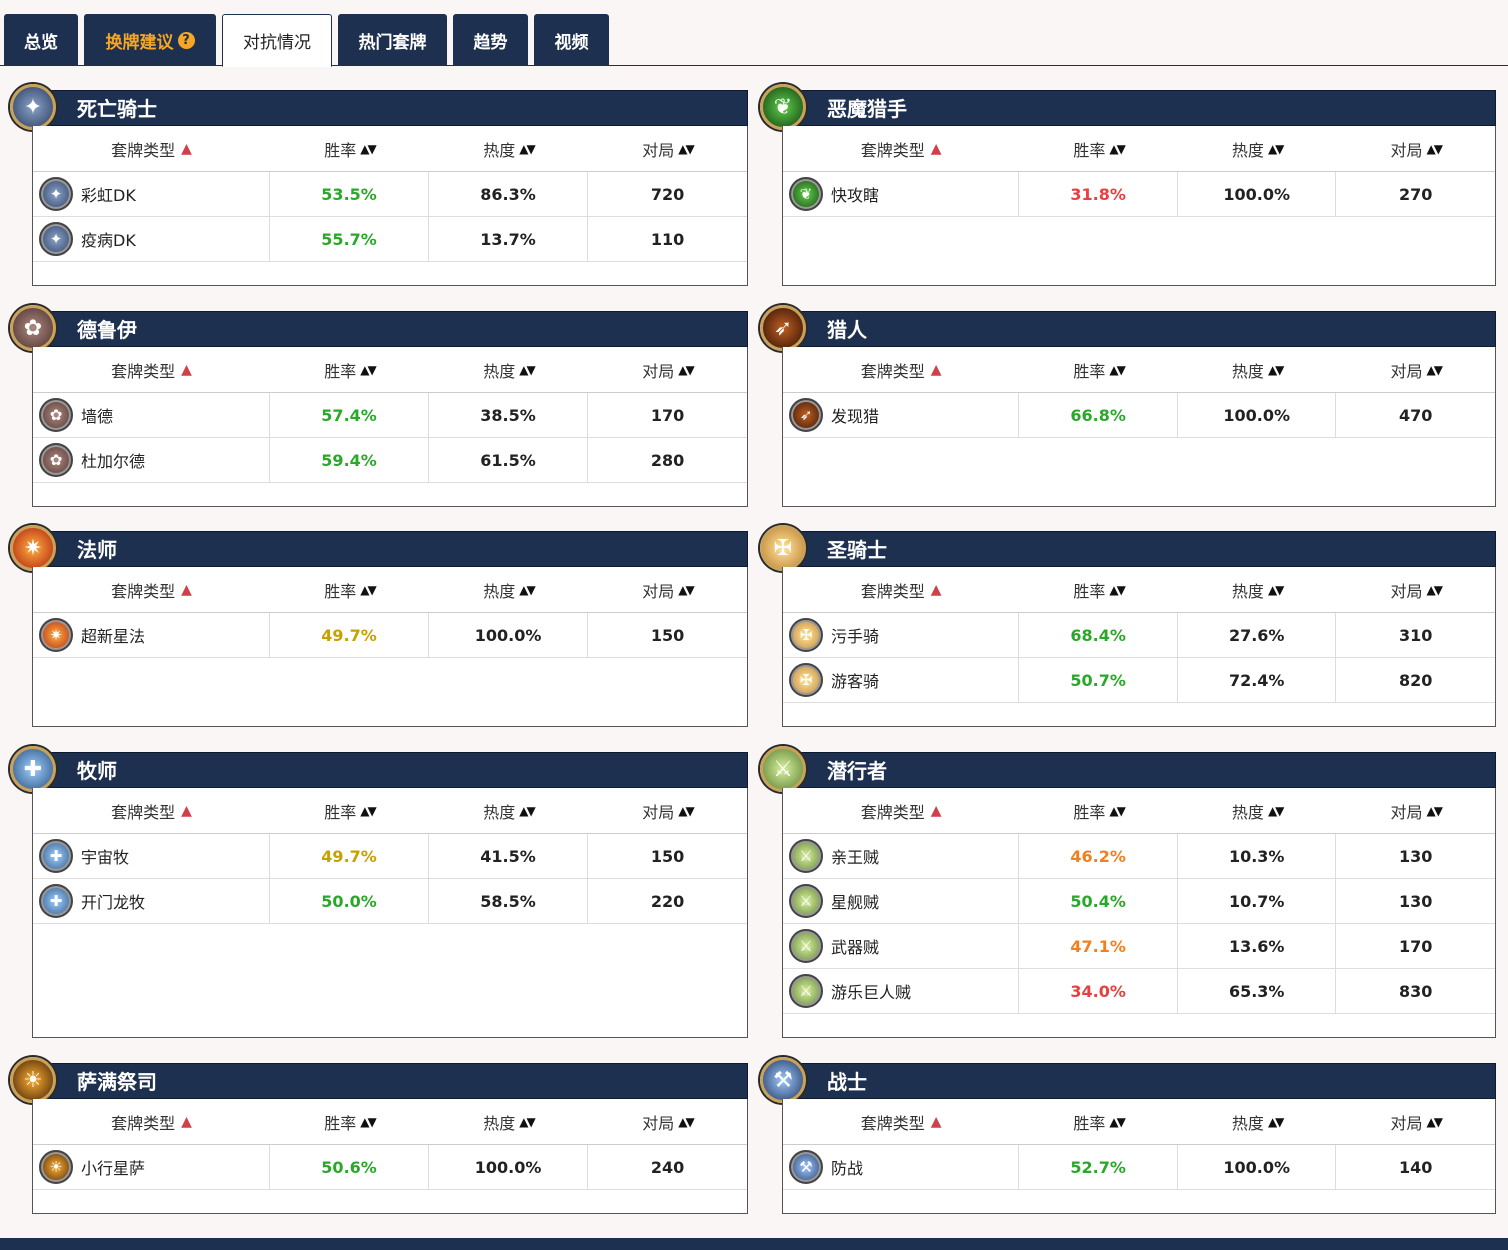 Image resolution: width=1508 pixels, height=1250 pixels. I want to click on table-row: ⚔ 星舰贼 50.4% 10.7% 130, so click(1139, 901).